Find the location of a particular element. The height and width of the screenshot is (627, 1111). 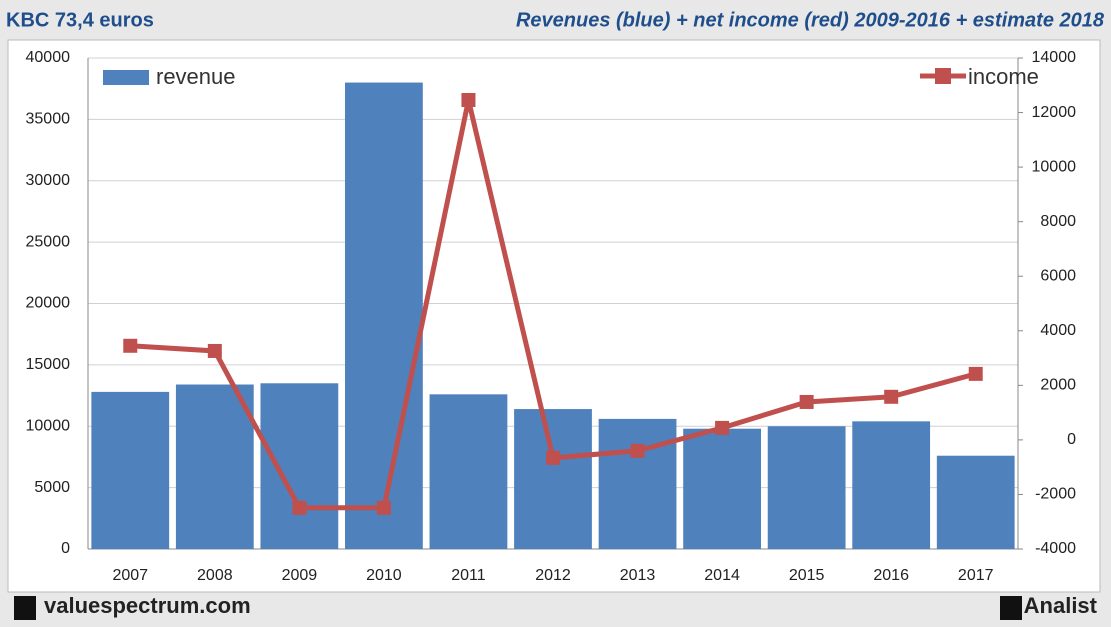

y-tick-label: 30000 is located at coordinates (48, 180).